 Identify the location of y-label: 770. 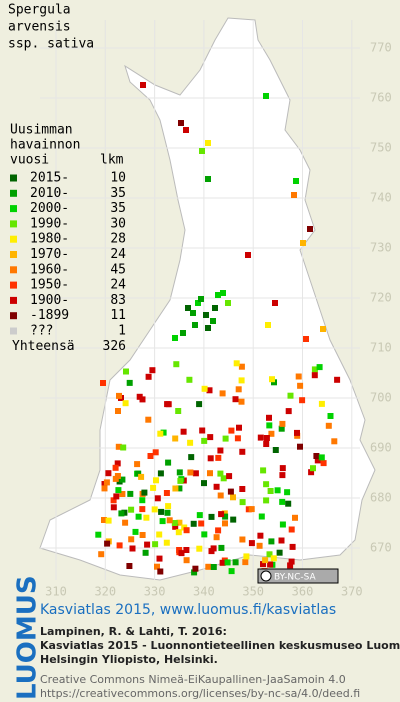
(381, 48).